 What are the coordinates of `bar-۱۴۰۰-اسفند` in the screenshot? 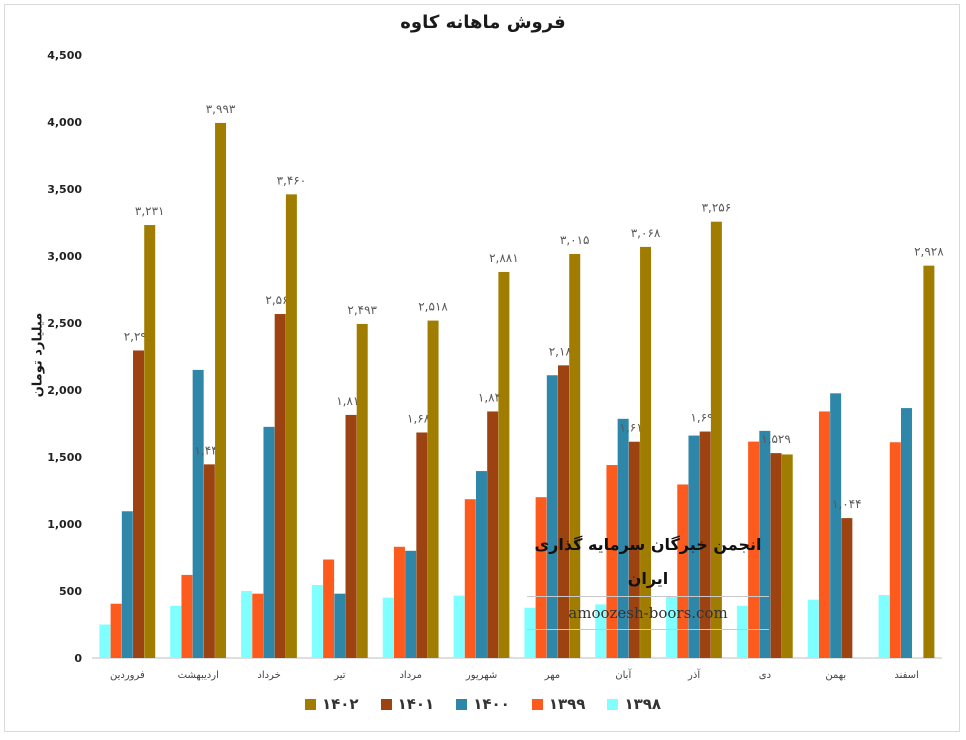 It's located at (906, 533).